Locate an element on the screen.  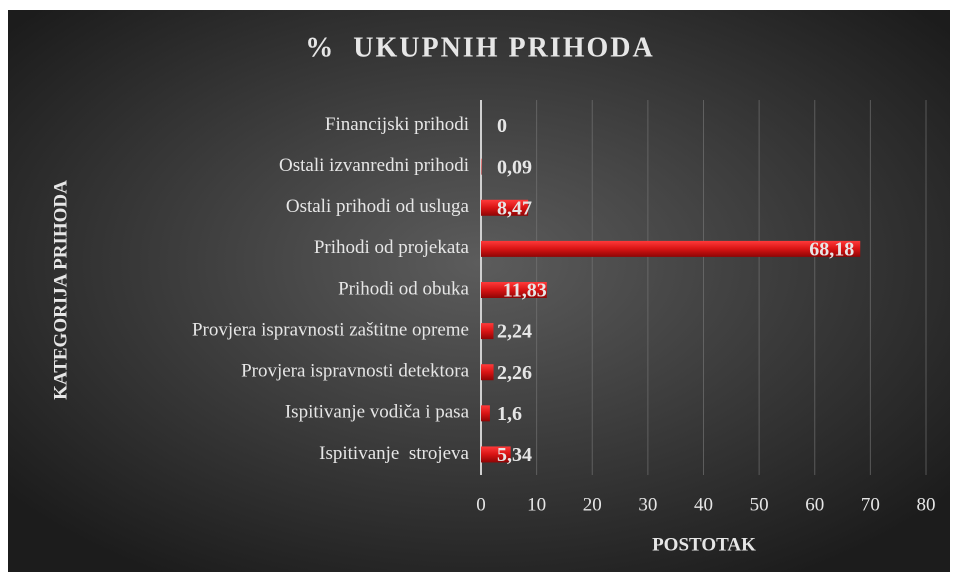
value-label: 1,6 is located at coordinates (509, 414).